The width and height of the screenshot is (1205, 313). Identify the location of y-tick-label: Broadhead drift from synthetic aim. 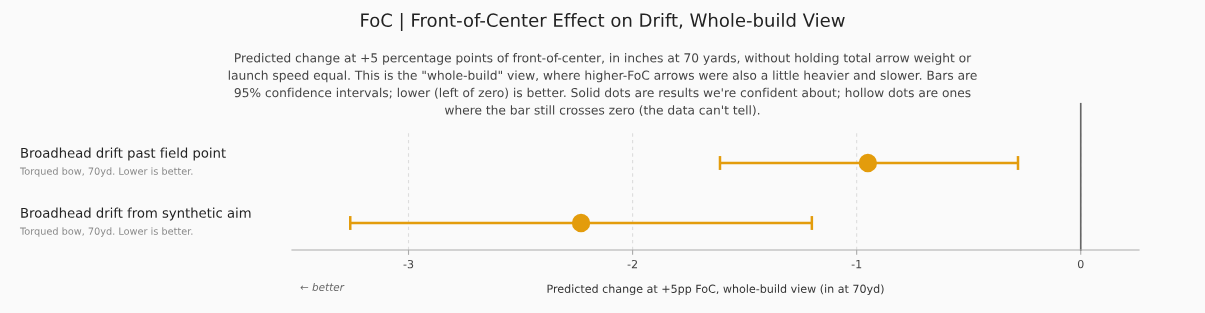
(136, 214).